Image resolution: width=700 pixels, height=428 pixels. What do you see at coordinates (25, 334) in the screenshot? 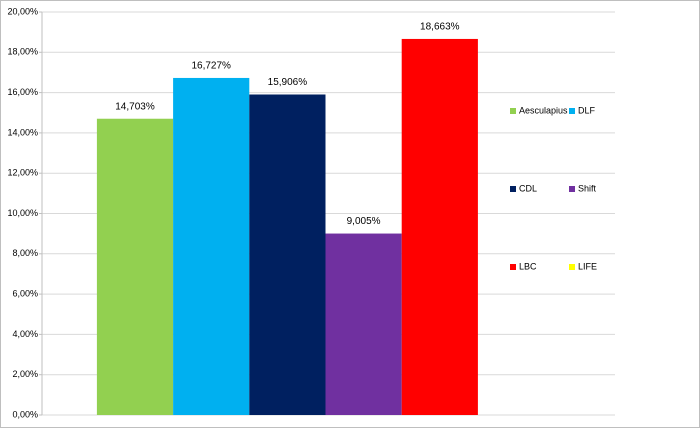
I see `y-tick-label: 4,00%` at bounding box center [25, 334].